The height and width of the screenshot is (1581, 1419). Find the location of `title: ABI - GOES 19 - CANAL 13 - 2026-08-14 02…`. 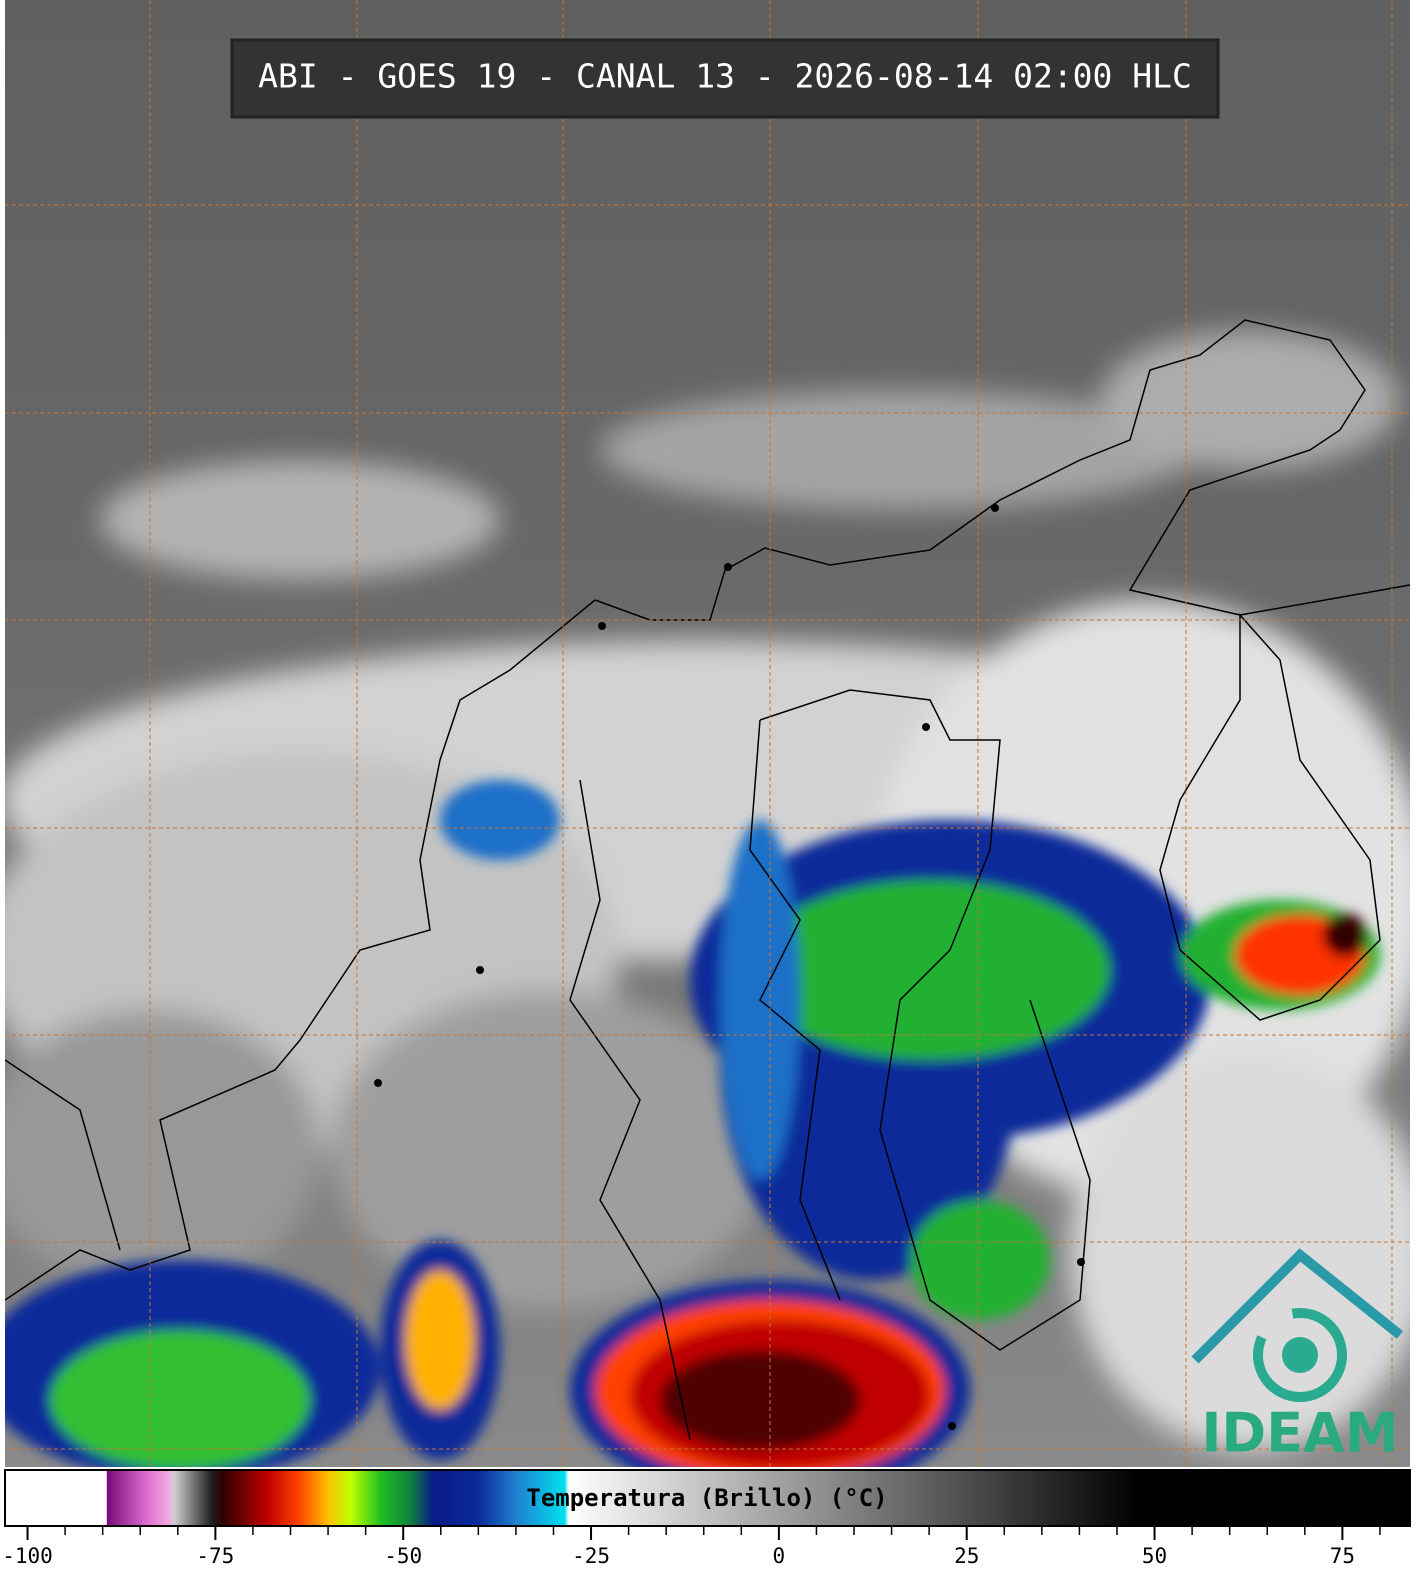

title: ABI - GOES 19 - CANAL 13 - 2026-08-14 02… is located at coordinates (725, 76).